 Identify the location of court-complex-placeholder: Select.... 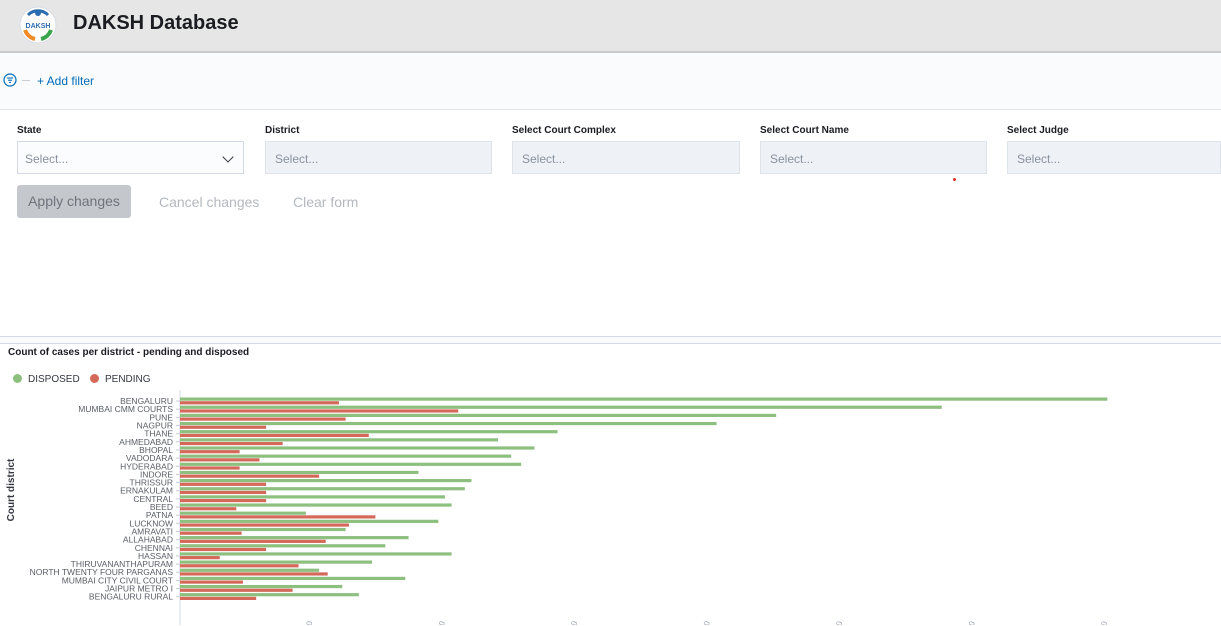
(544, 159).